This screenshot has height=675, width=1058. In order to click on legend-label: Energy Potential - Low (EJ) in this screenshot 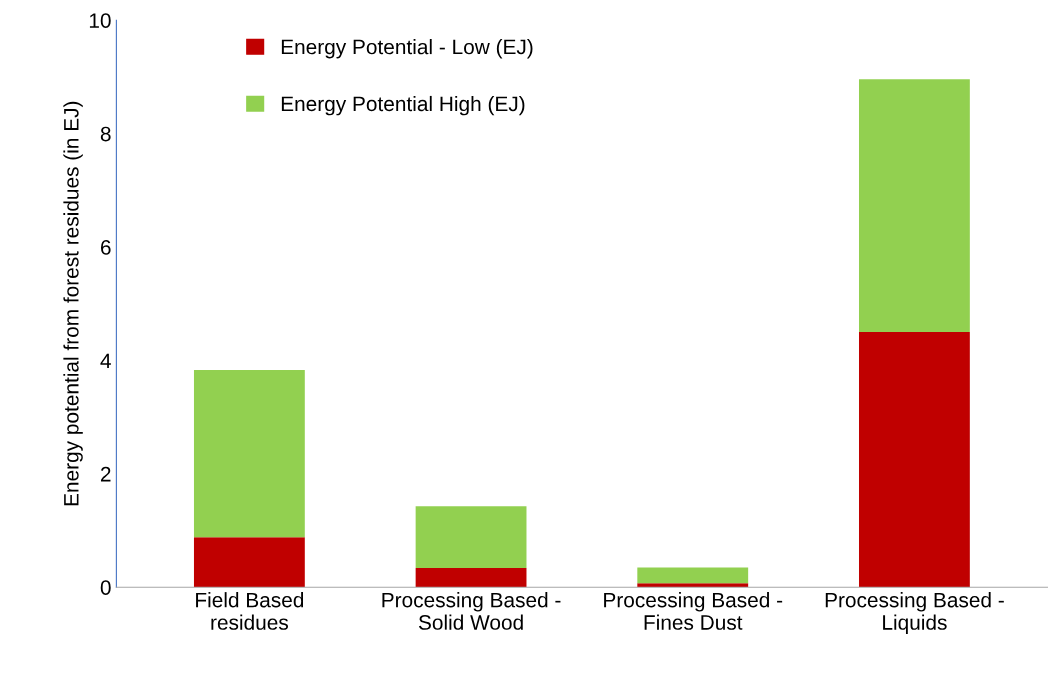, I will do `click(407, 49)`.